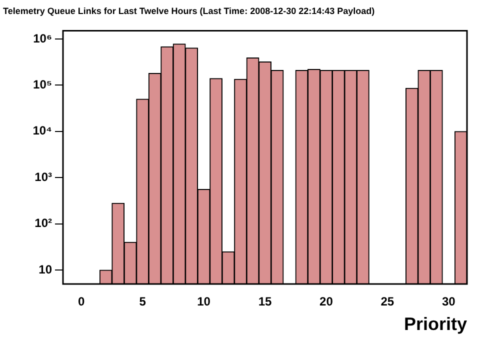 Image resolution: width=492 pixels, height=344 pixels. Describe the element at coordinates (42, 38) in the screenshot. I see `y-tick-label: 10⁶` at that location.